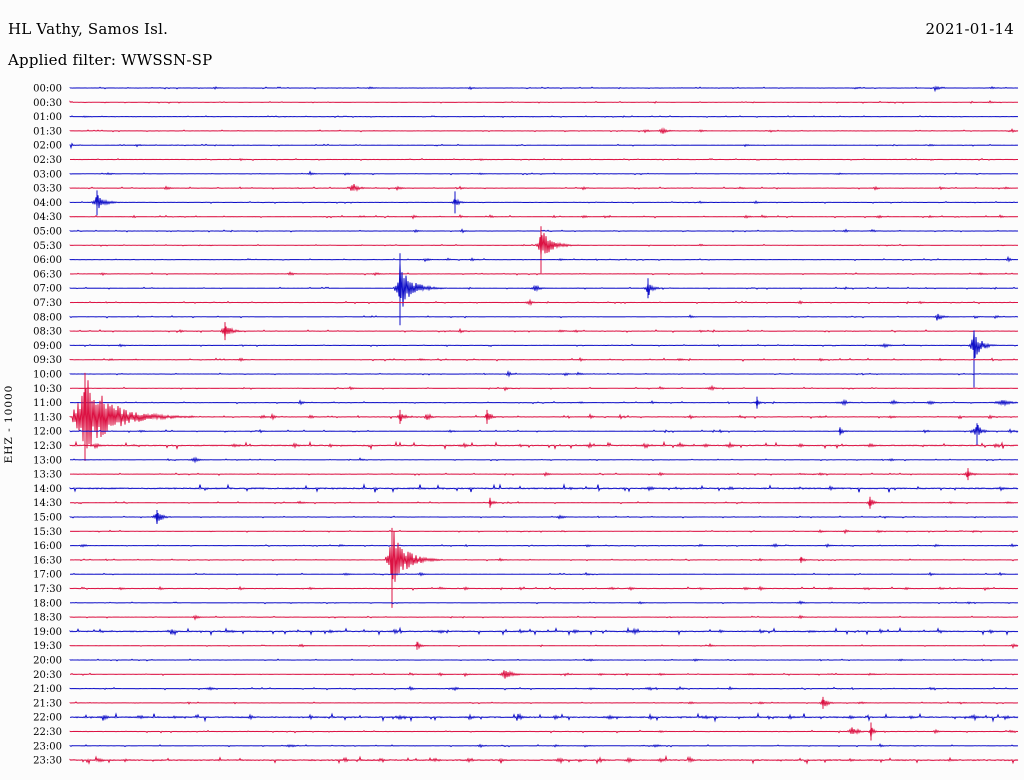  Describe the element at coordinates (47, 232) in the screenshot. I see `time-label: 05:00` at that location.